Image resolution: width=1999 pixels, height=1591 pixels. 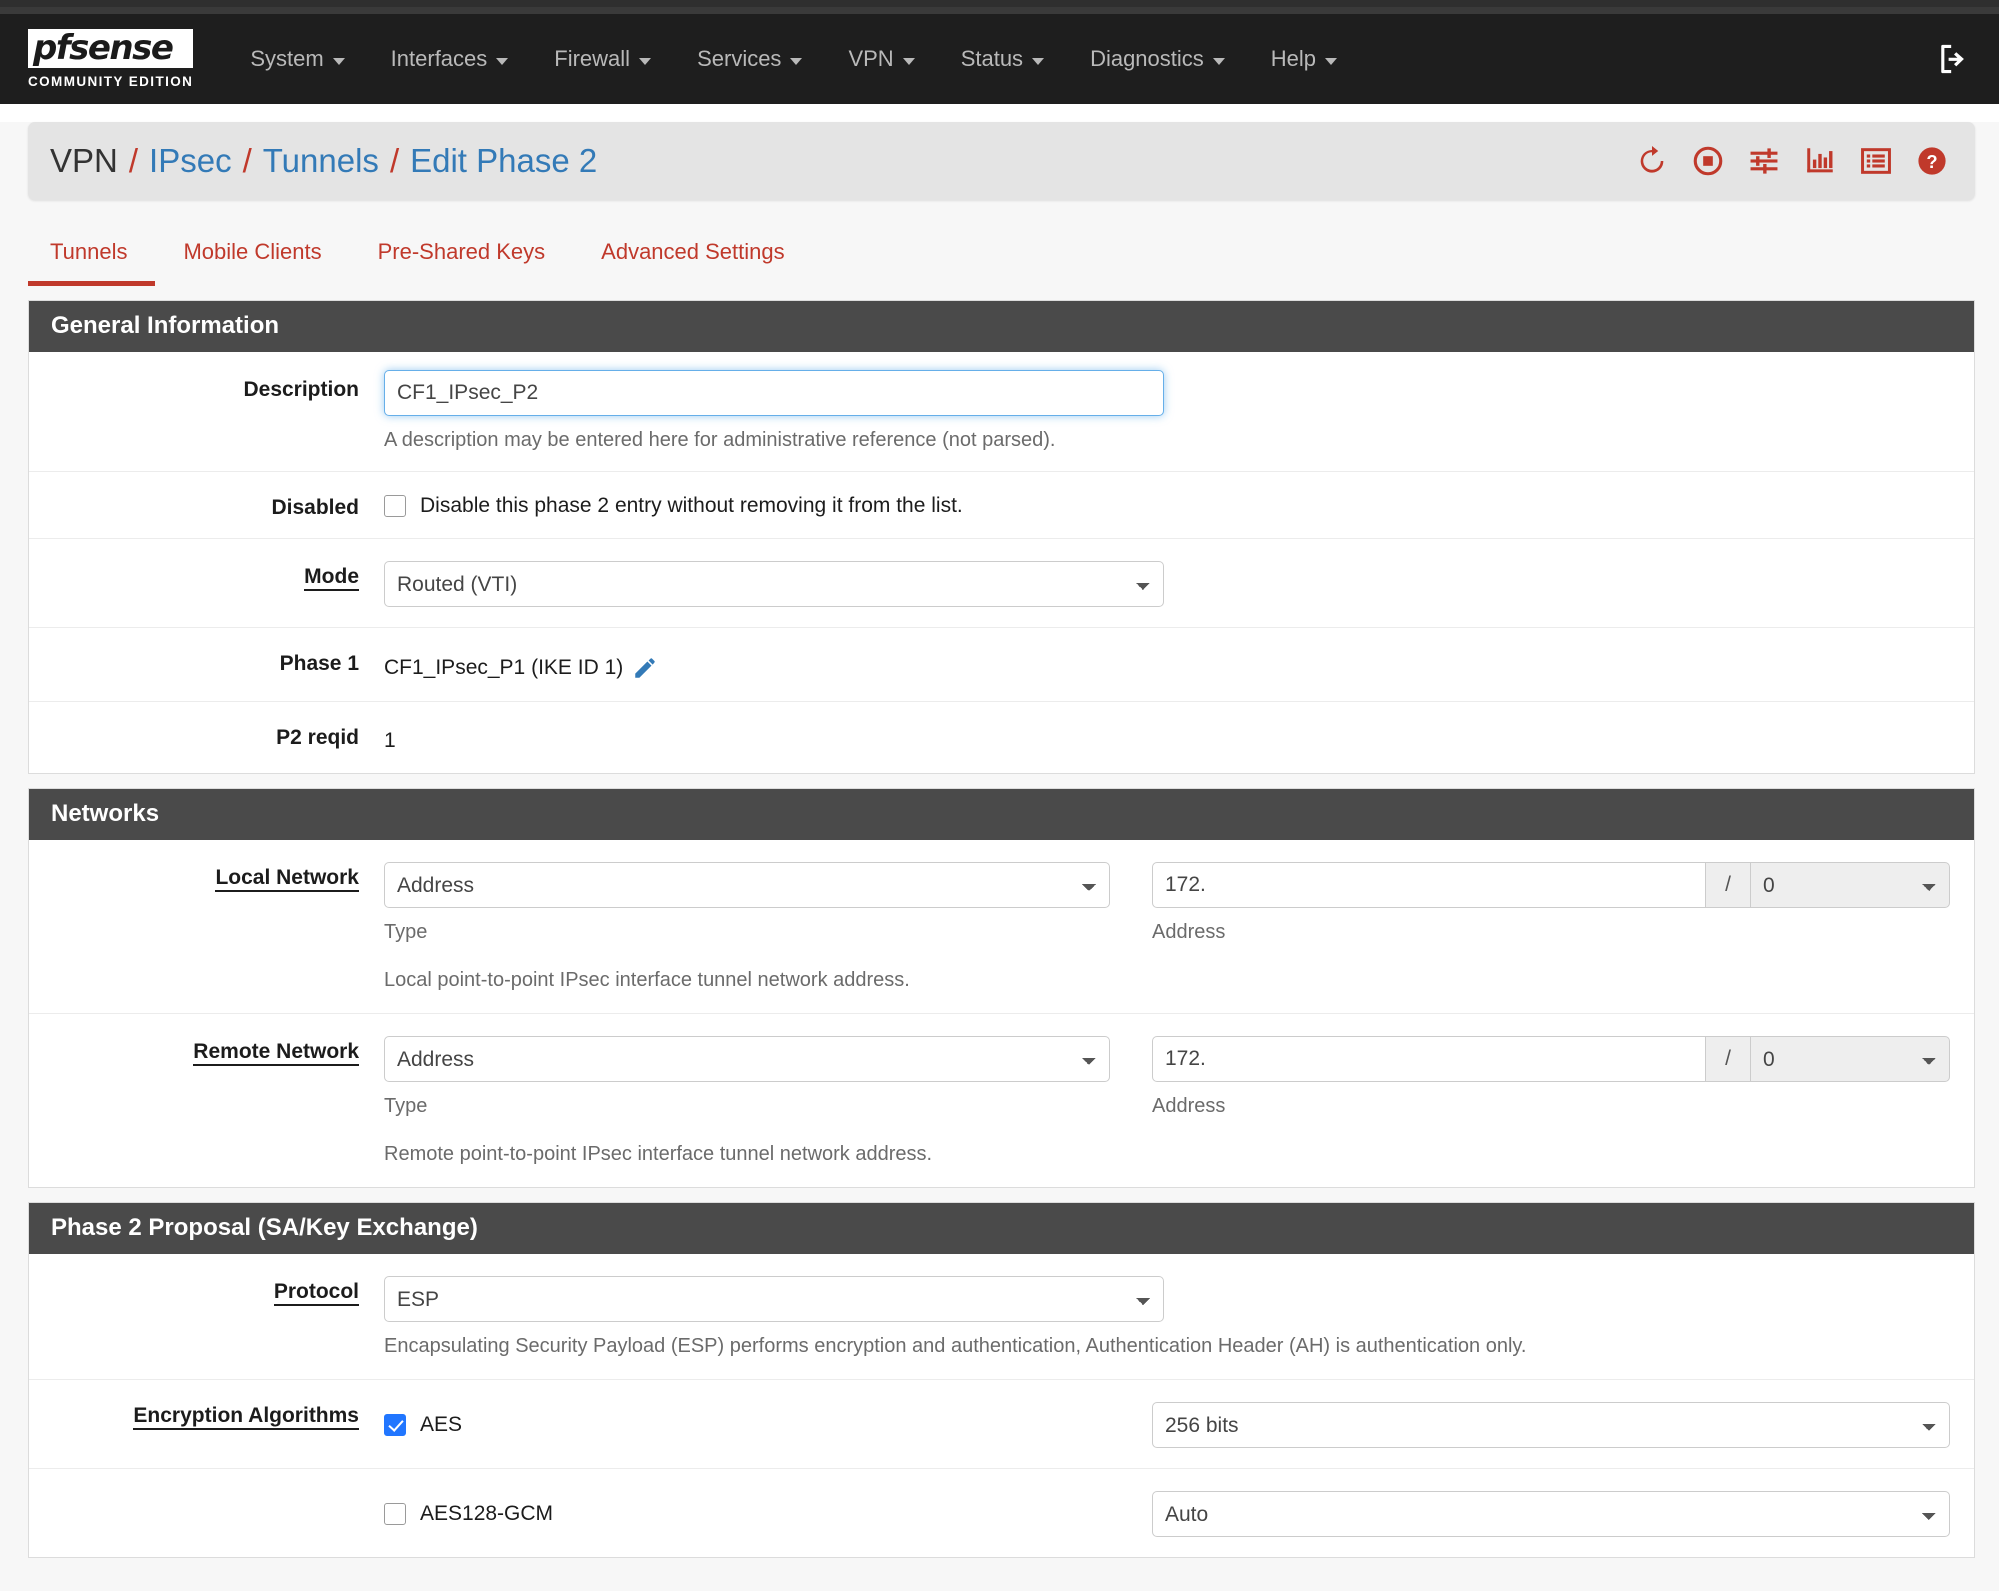 I want to click on control-remote-network: Address Type / 0, so click(x=1179, y=1100).